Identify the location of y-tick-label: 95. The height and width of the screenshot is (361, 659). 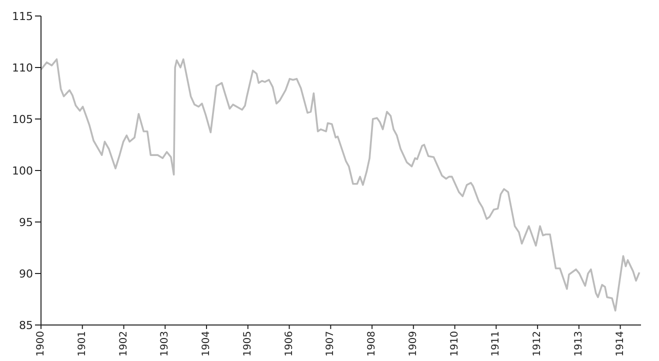
(26, 222).